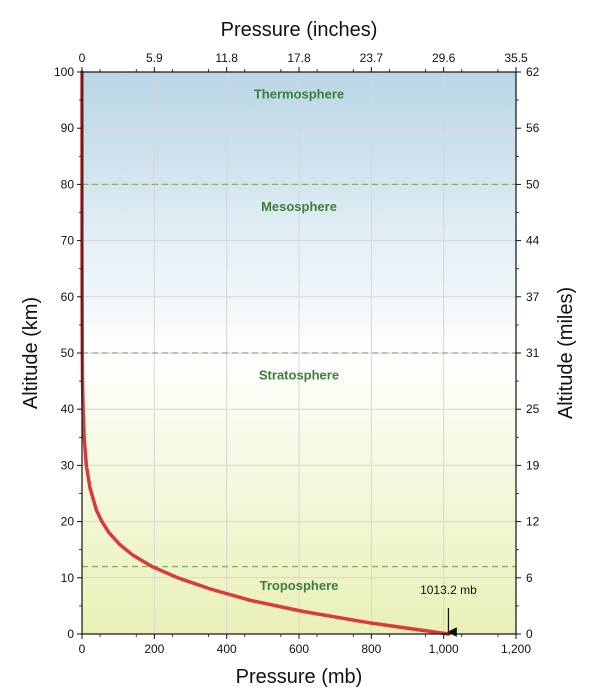 This screenshot has width=600, height=700. I want to click on y2-tick-label: 25, so click(533, 409).